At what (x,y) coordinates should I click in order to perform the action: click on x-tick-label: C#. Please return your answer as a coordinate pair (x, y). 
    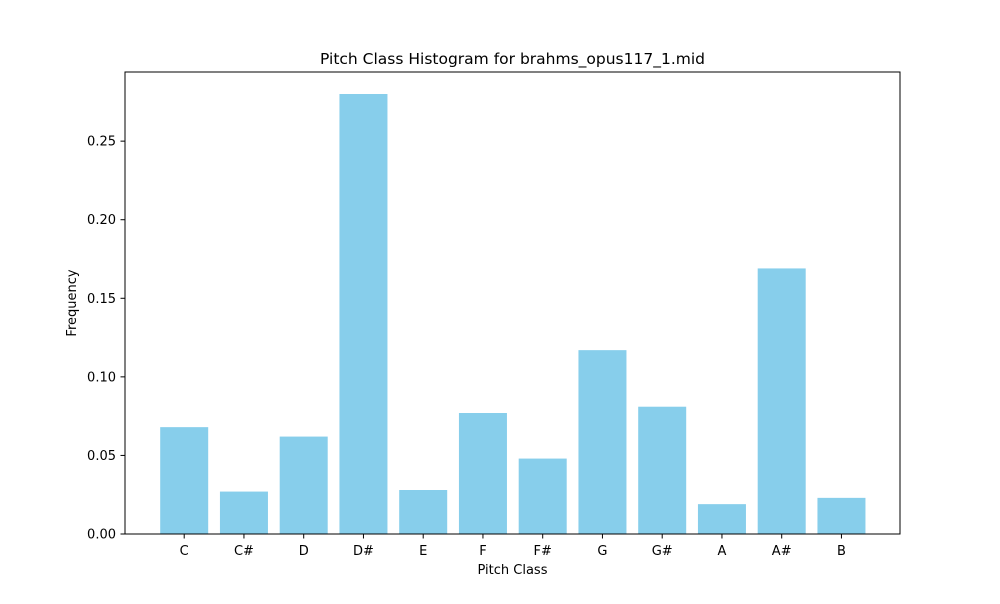
    Looking at the image, I should click on (244, 551).